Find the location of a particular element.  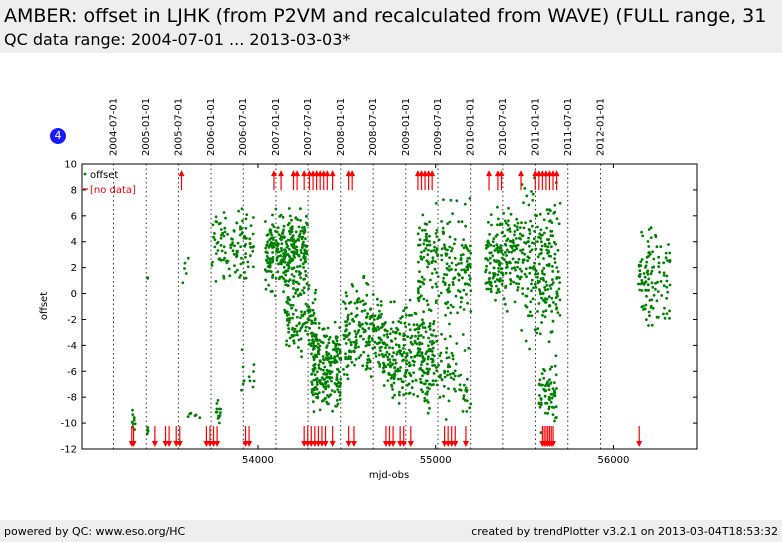

no-data-arrow-down is located at coordinates (455, 437).